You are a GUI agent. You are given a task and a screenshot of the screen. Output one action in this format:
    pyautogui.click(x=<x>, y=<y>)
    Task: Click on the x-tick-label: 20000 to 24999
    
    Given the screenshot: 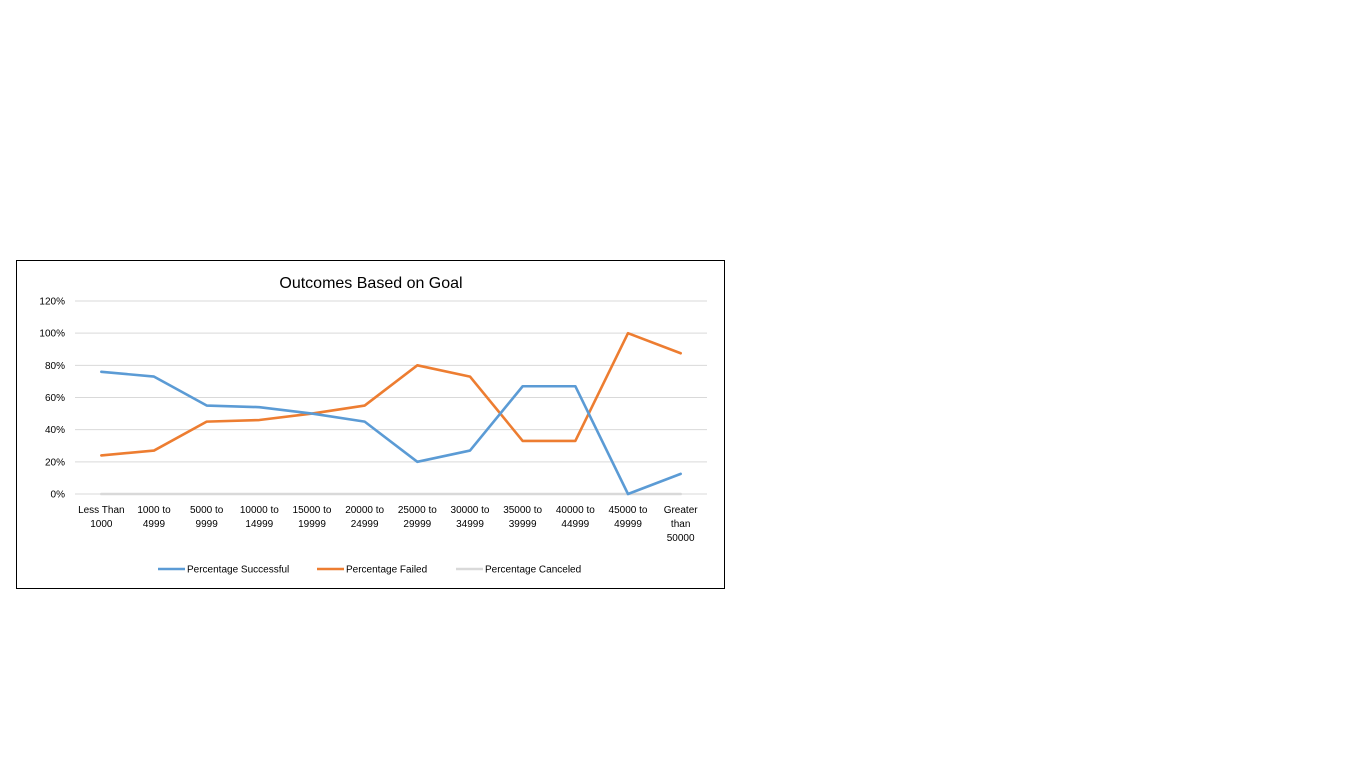 What is the action you would take?
    pyautogui.click(x=364, y=517)
    